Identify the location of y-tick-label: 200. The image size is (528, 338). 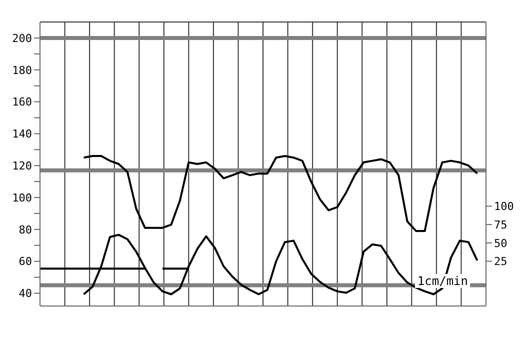
(22, 38).